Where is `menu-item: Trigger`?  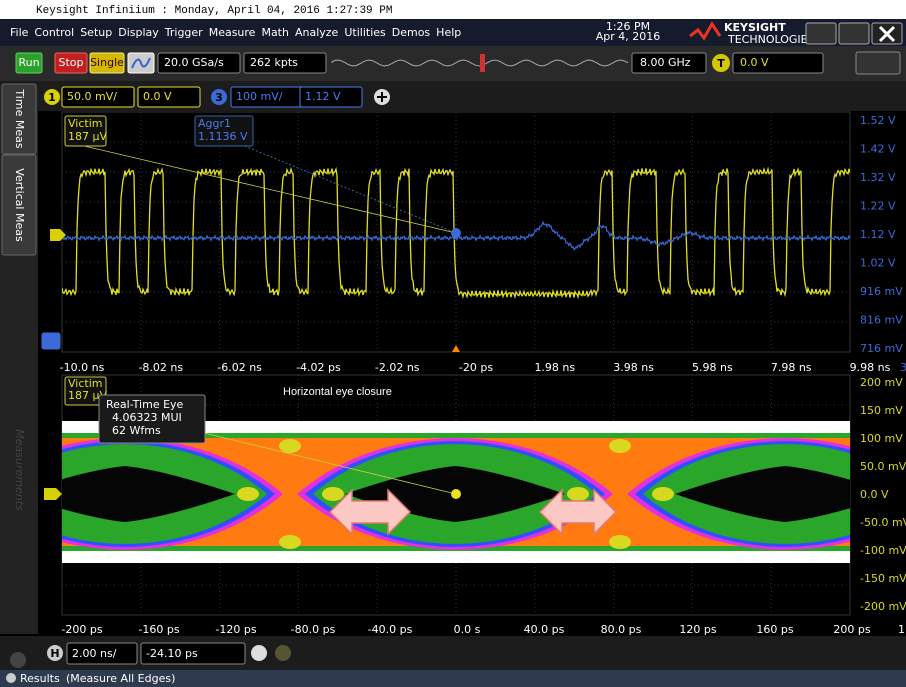 menu-item: Trigger is located at coordinates (183, 32).